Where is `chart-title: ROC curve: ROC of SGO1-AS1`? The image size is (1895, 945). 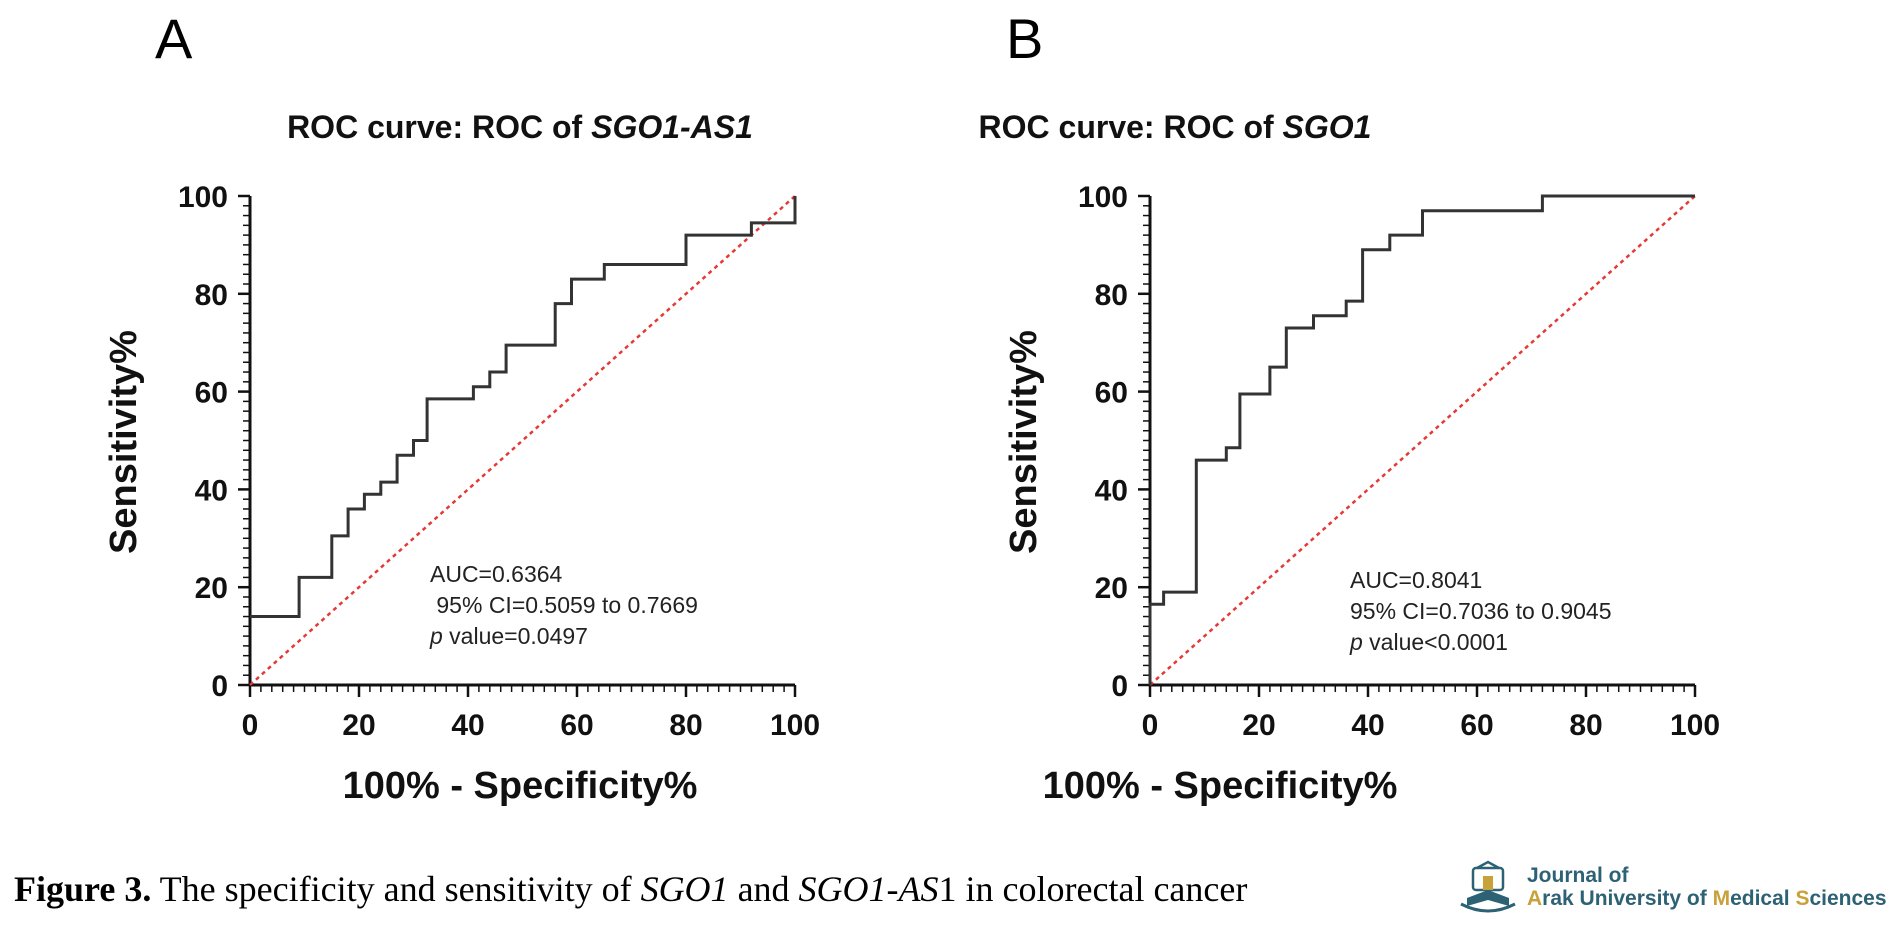 chart-title: ROC curve: ROC of SGO1-AS1 is located at coordinates (520, 127).